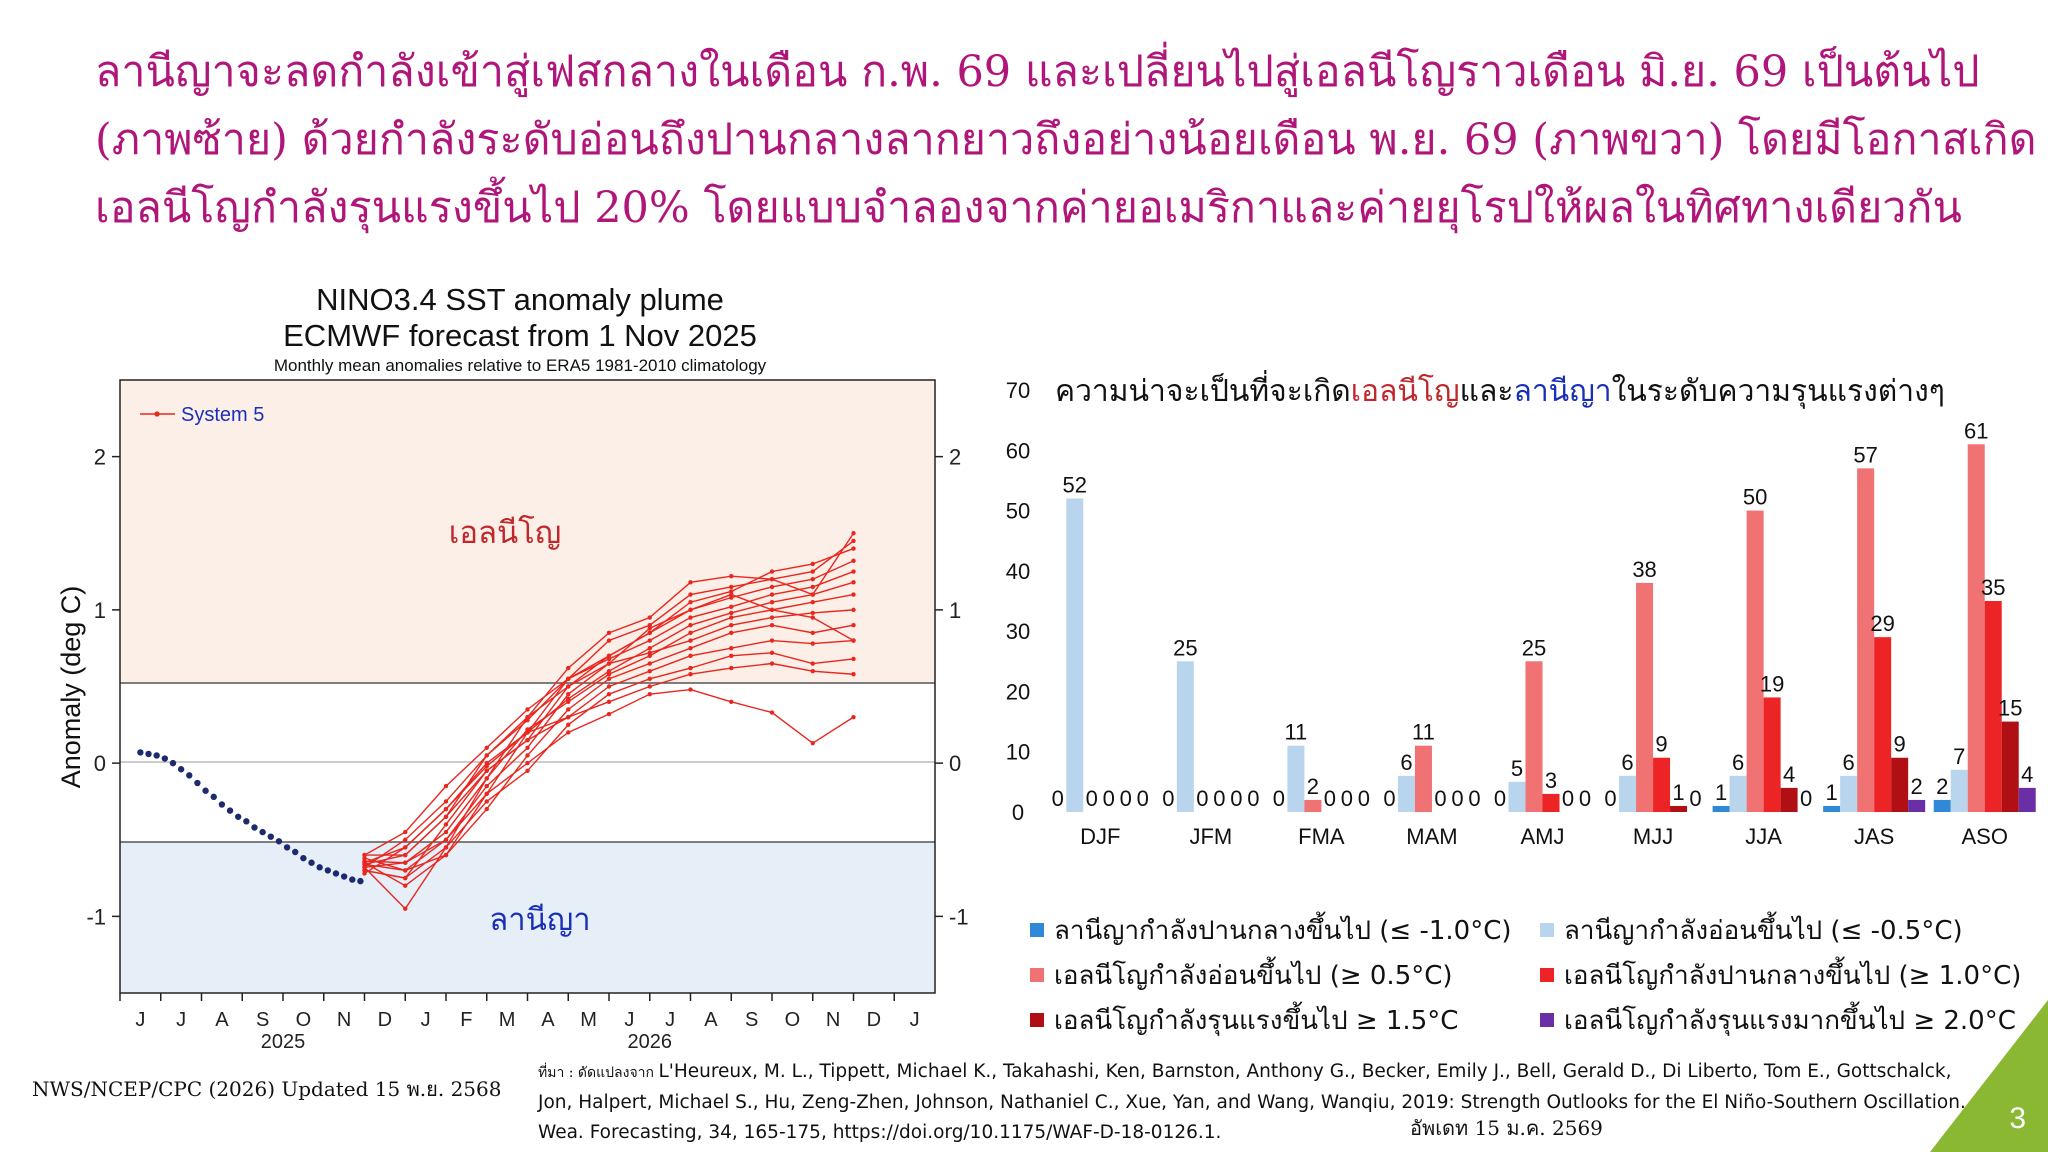 Image resolution: width=2048 pixels, height=1152 pixels. Describe the element at coordinates (1721, 792) in the screenshot. I see `bar-data-label: 1` at that location.